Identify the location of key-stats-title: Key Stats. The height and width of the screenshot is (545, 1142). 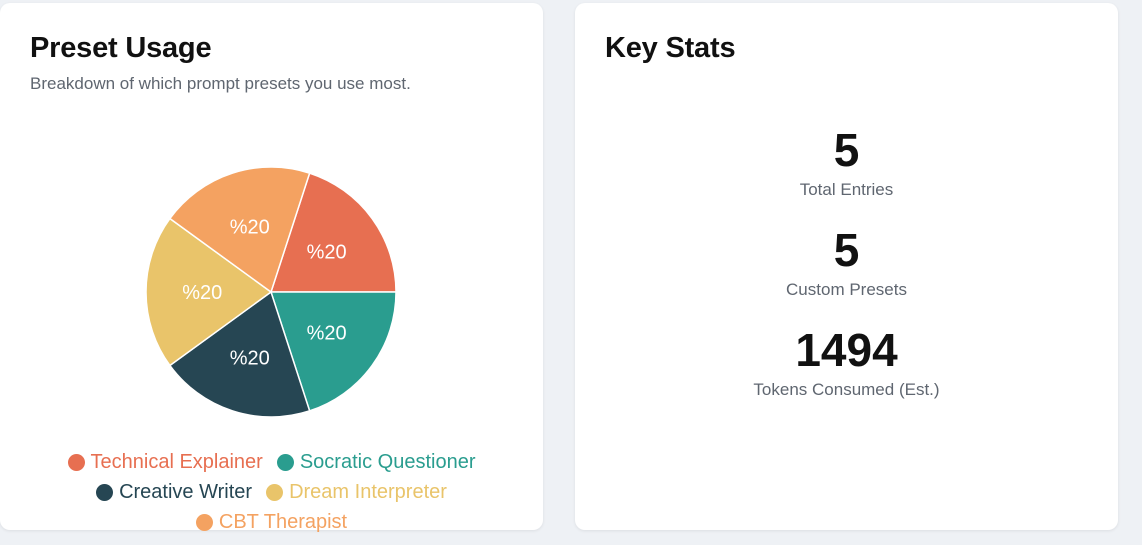
(670, 48).